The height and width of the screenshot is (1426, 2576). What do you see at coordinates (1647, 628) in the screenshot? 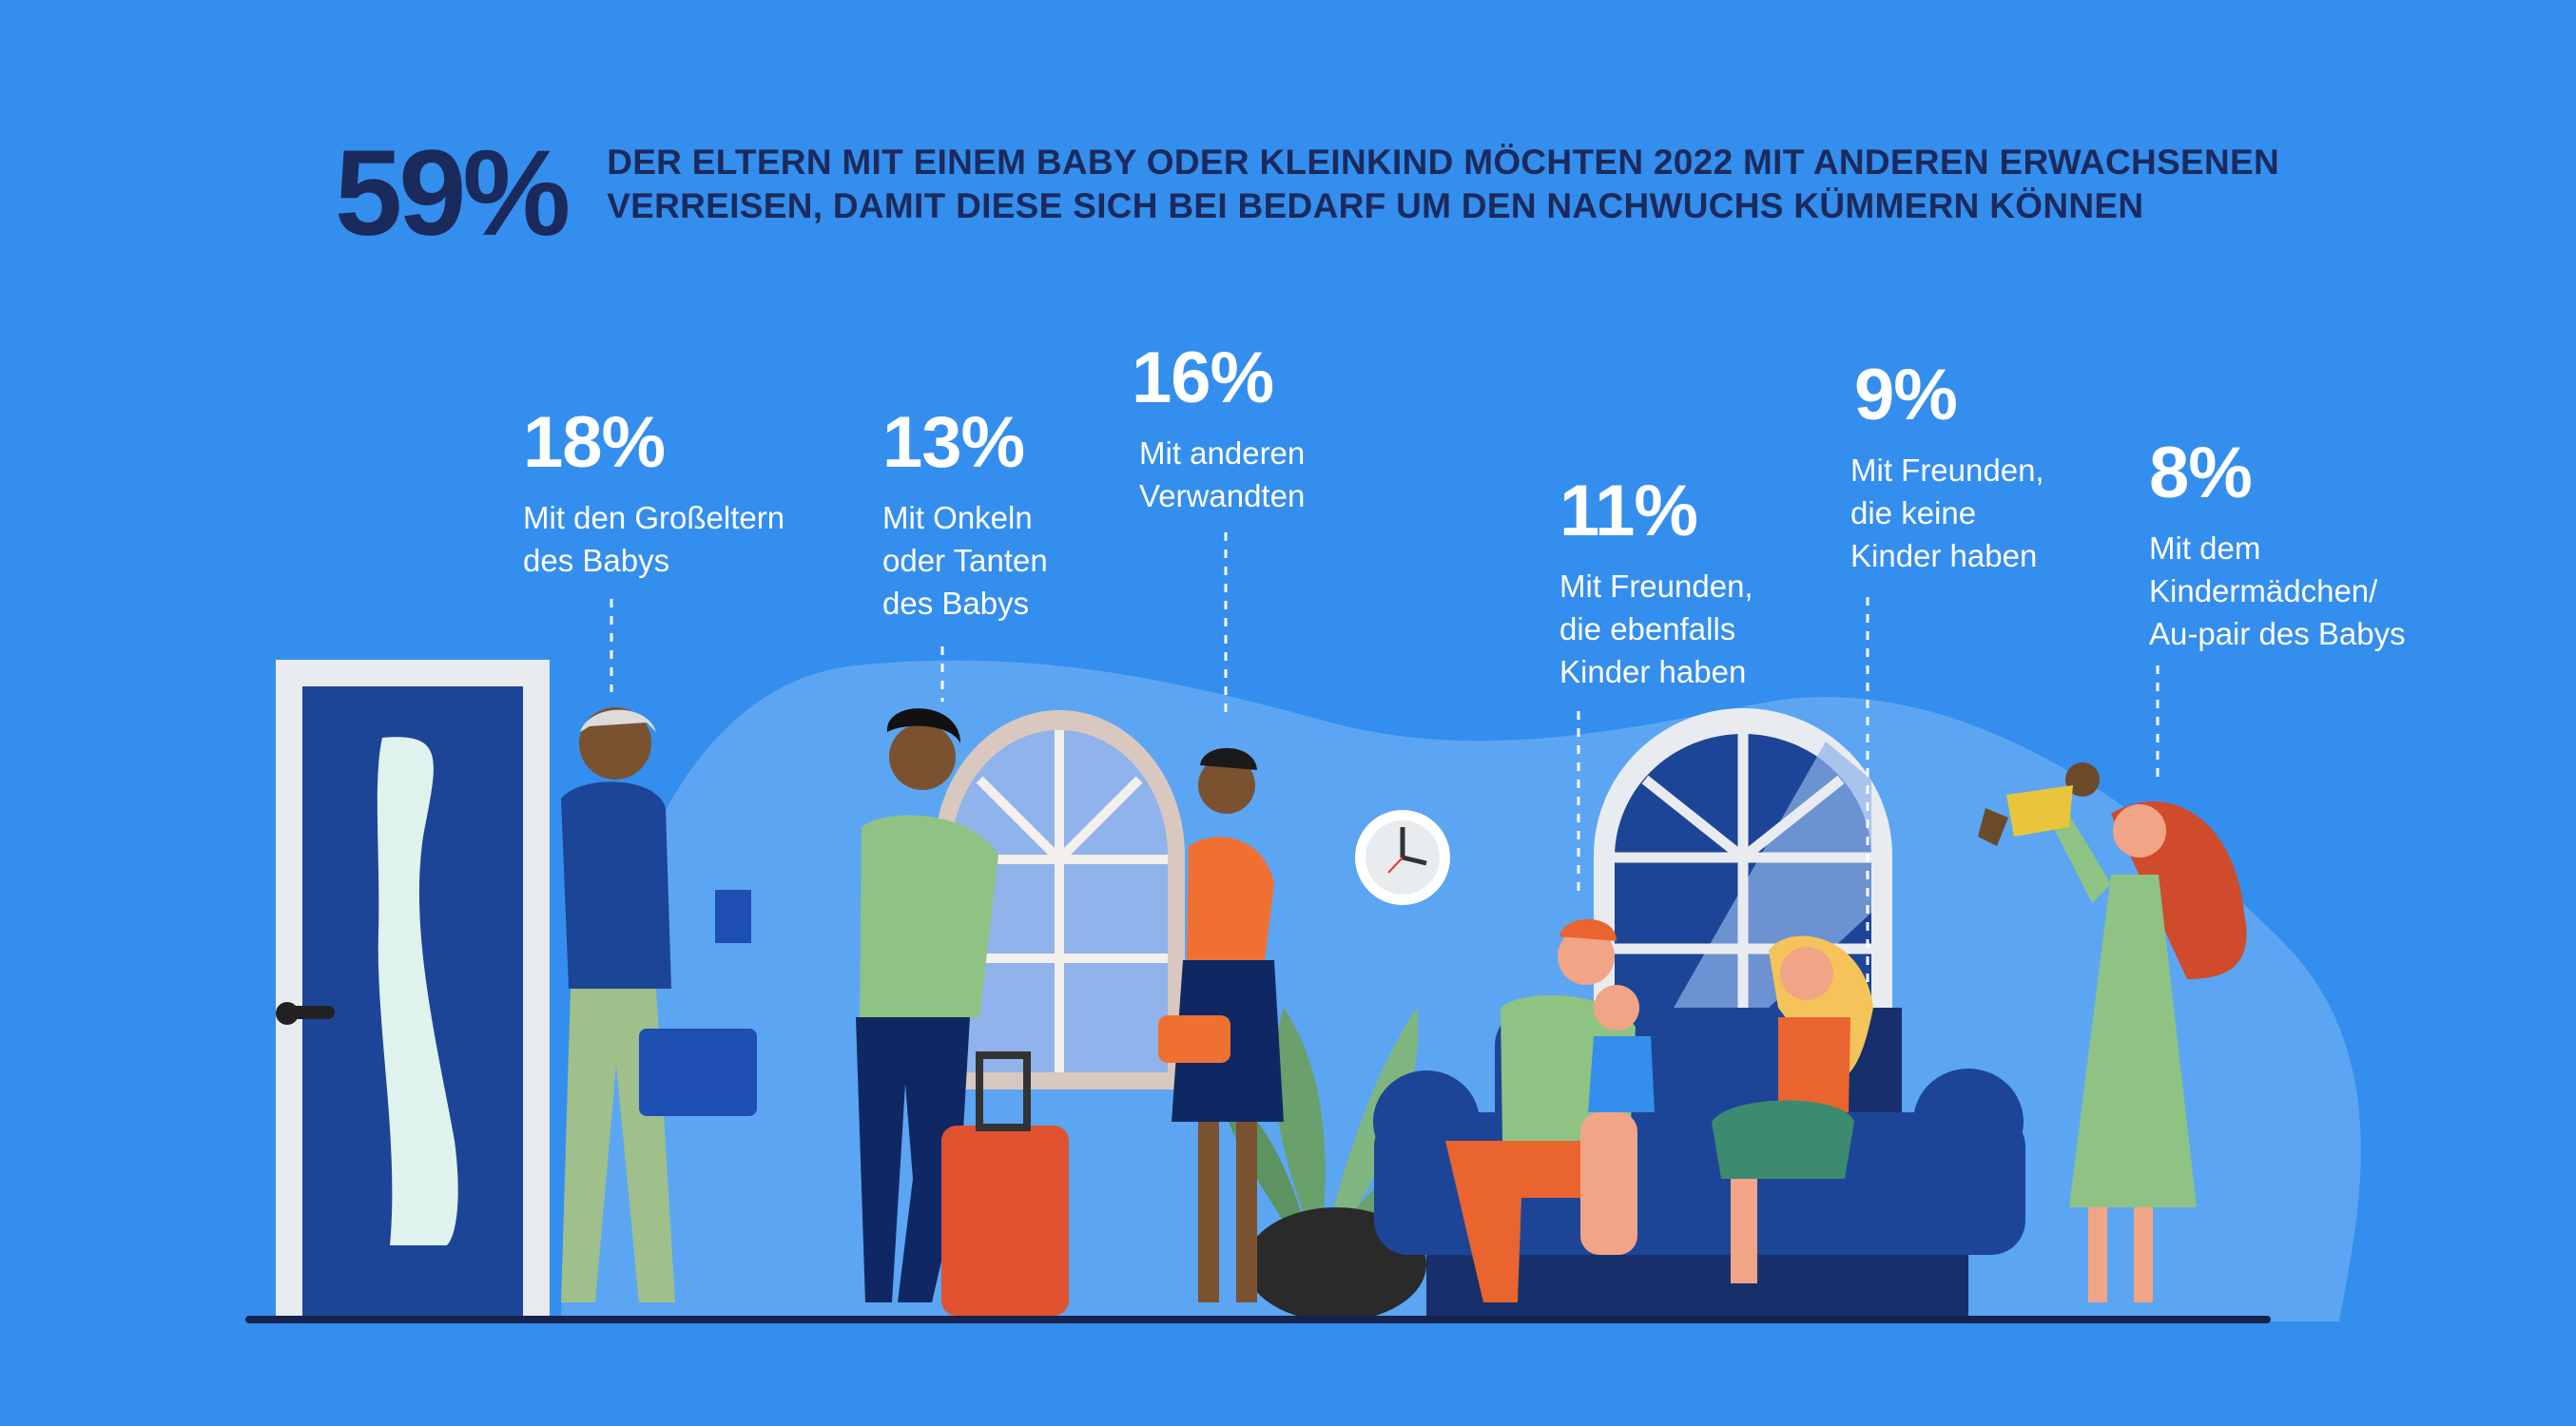
I see `stat-label-line: die ebenfalls` at bounding box center [1647, 628].